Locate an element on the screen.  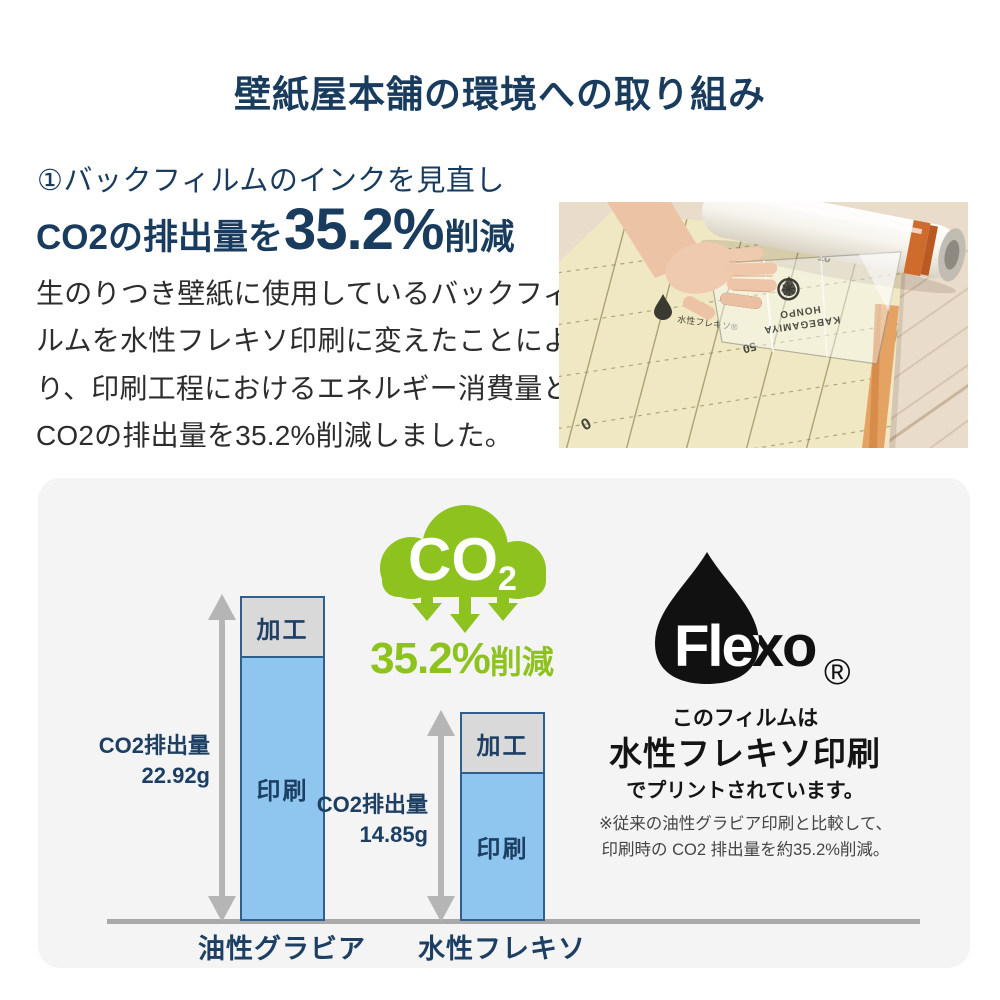
co2-subscript: 2 is located at coordinates (507, 579).